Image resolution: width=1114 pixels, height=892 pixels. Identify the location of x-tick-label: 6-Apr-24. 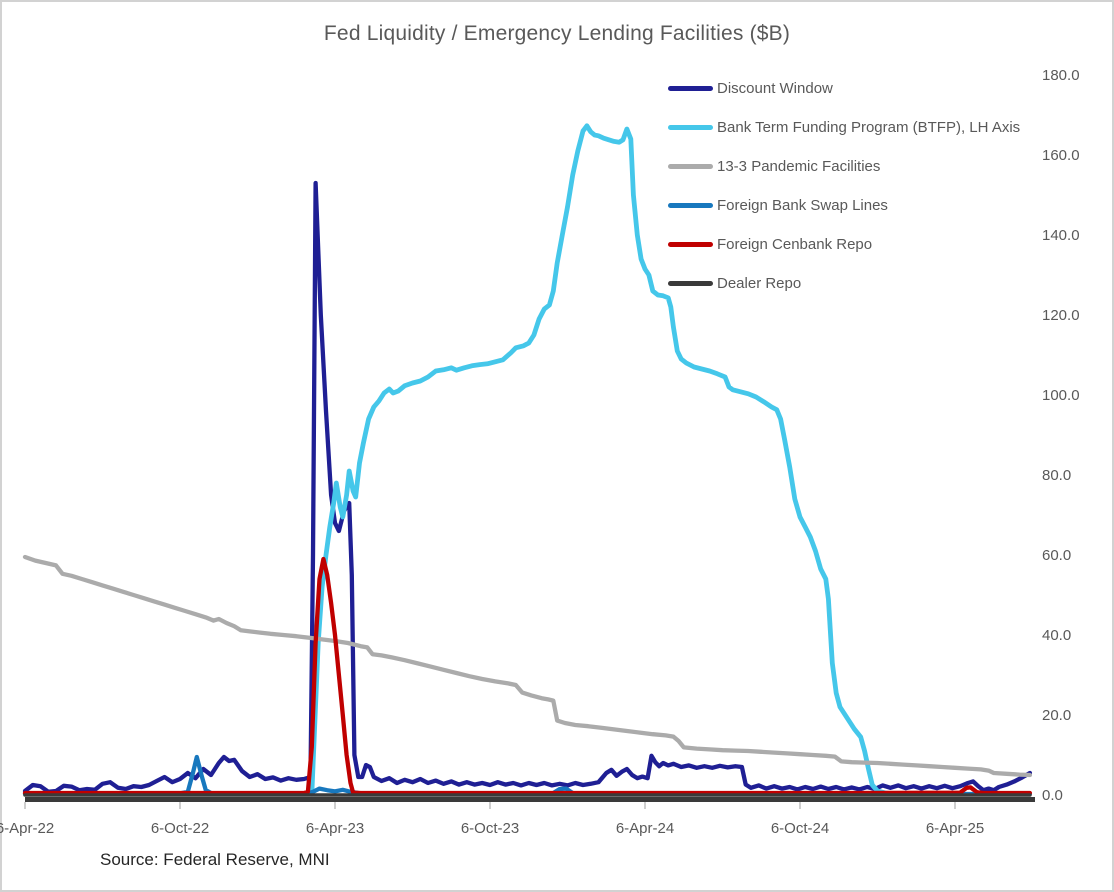
(645, 828).